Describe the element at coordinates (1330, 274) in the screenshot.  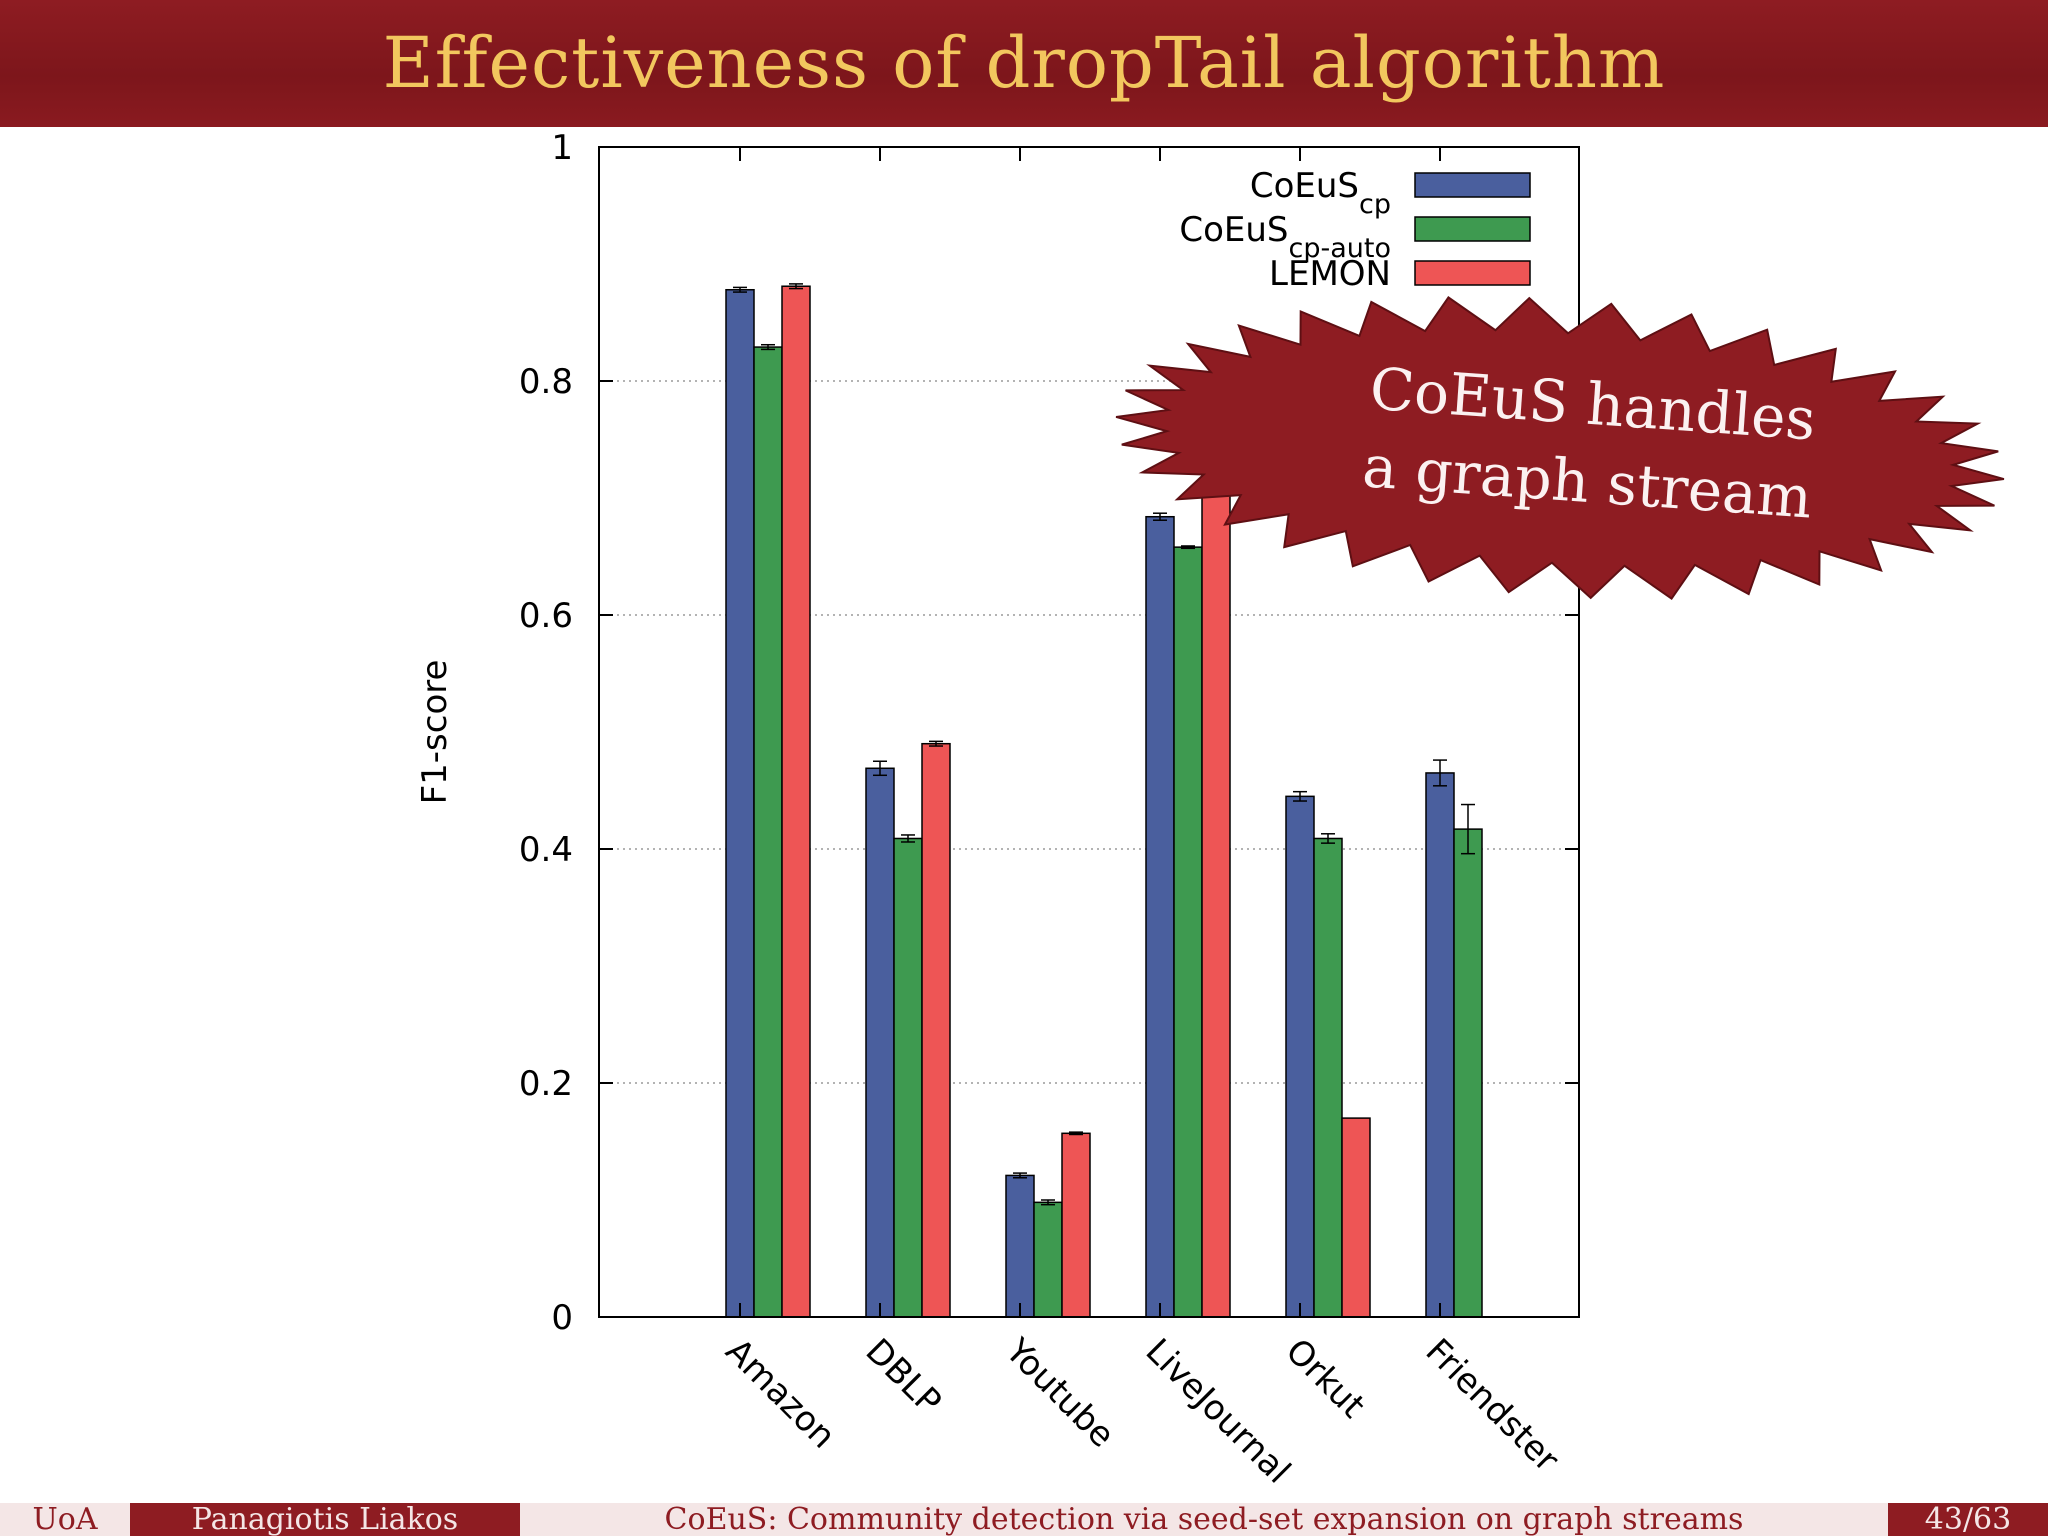
I see `legend-label: LEMON` at that location.